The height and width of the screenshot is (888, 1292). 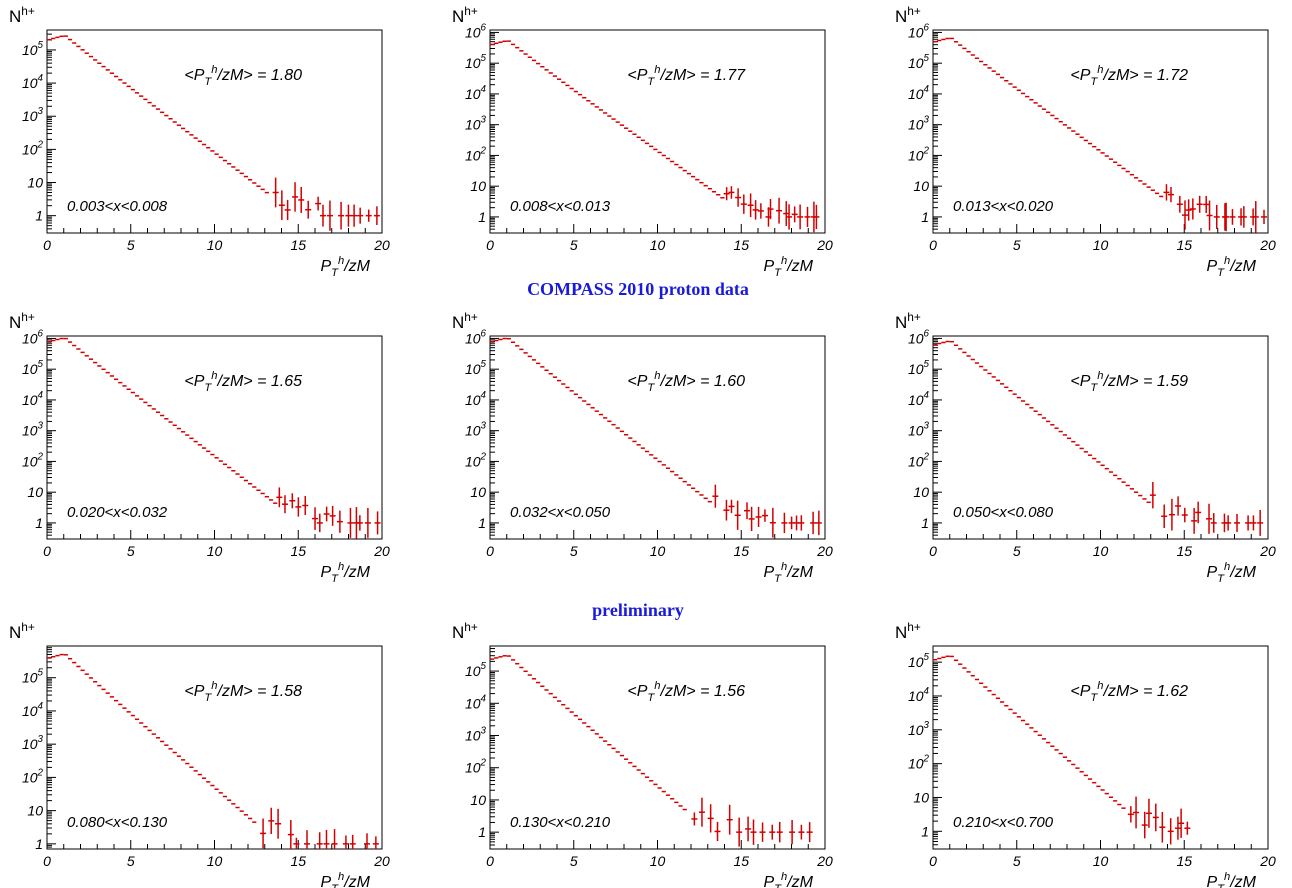 What do you see at coordinates (1267, 551) in the screenshot?
I see `x-tick-label: 20` at bounding box center [1267, 551].